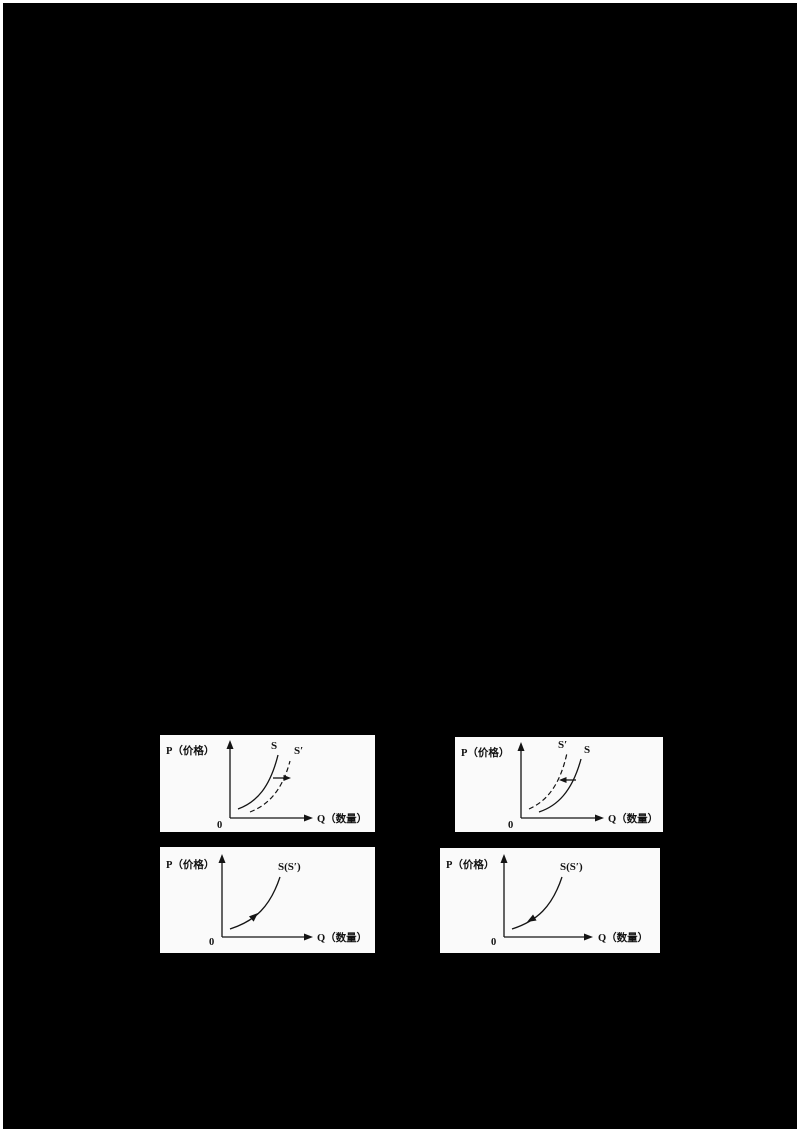 The image size is (800, 1132). I want to click on supply-shift-left-plot: P（价格） Q（数量） 0 S′ S, so click(559, 785).